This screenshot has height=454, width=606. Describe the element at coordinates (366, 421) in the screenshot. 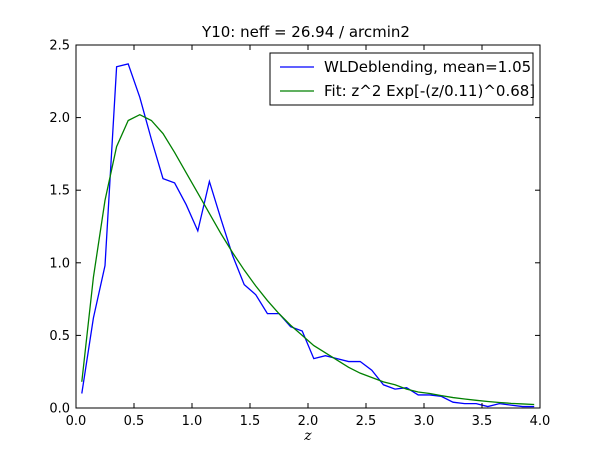

I see `x-tick-label: 2.5` at that location.